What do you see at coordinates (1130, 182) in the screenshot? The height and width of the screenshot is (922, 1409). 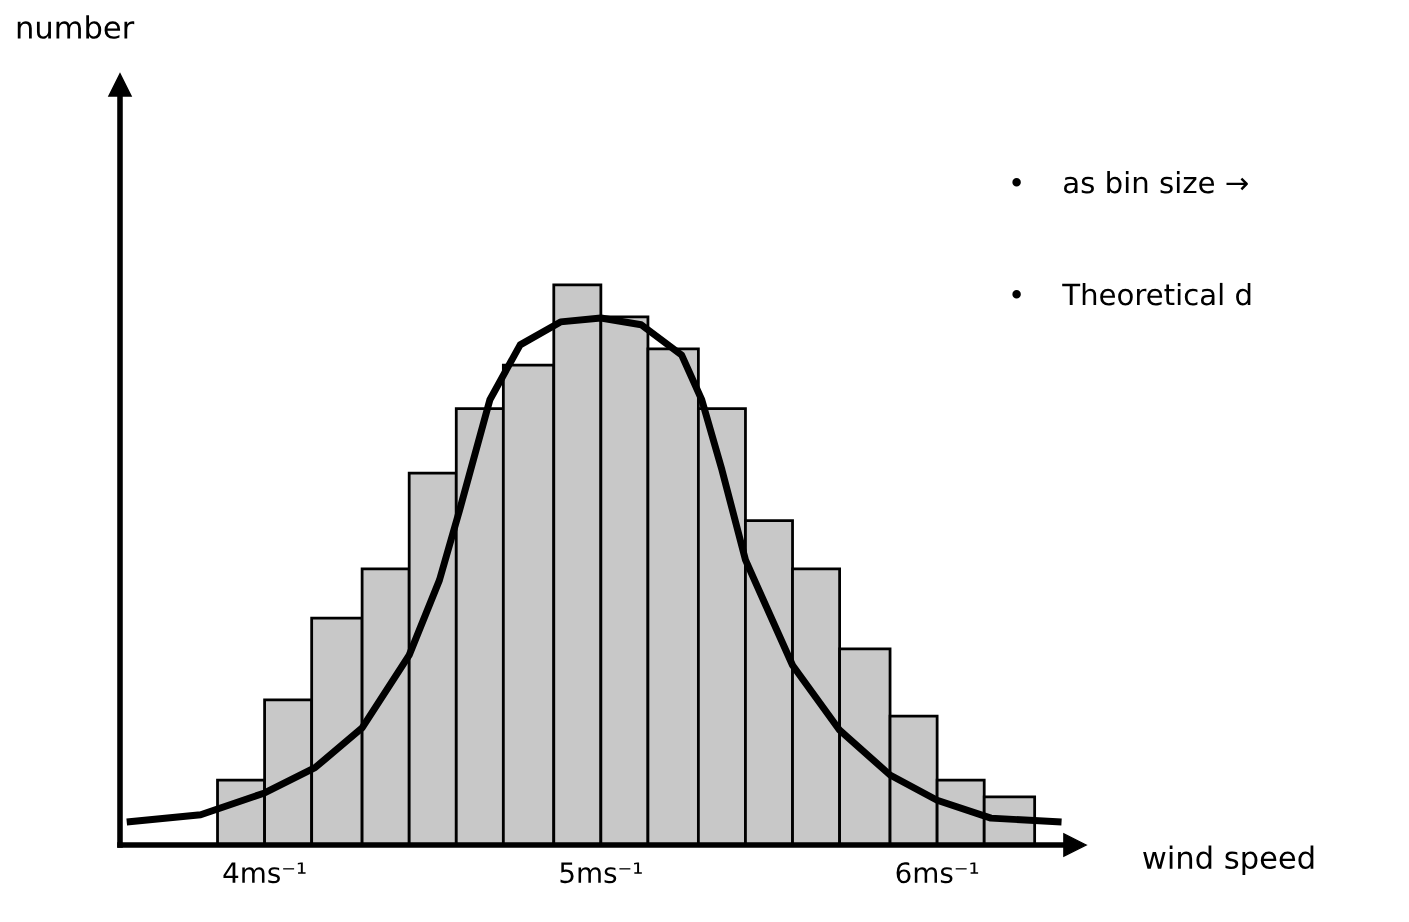 I see `text: • as bin size →` at bounding box center [1130, 182].